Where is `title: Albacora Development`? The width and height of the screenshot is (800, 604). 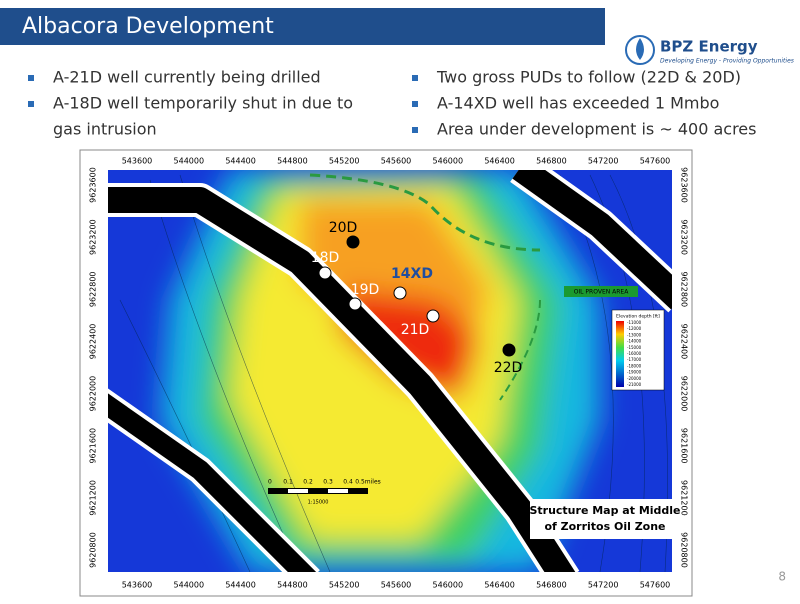 title: Albacora Development is located at coordinates (148, 26).